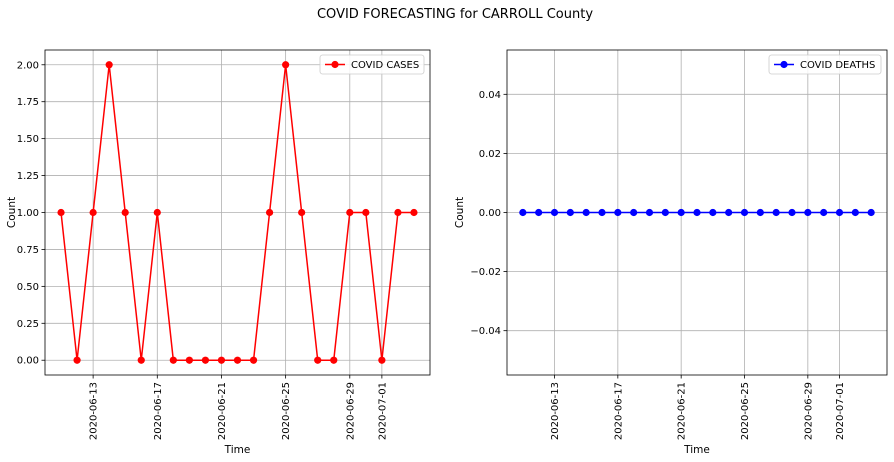 Image resolution: width=894 pixels, height=462 pixels. Describe the element at coordinates (28, 250) in the screenshot. I see `y-tick-label: 0.75` at that location.